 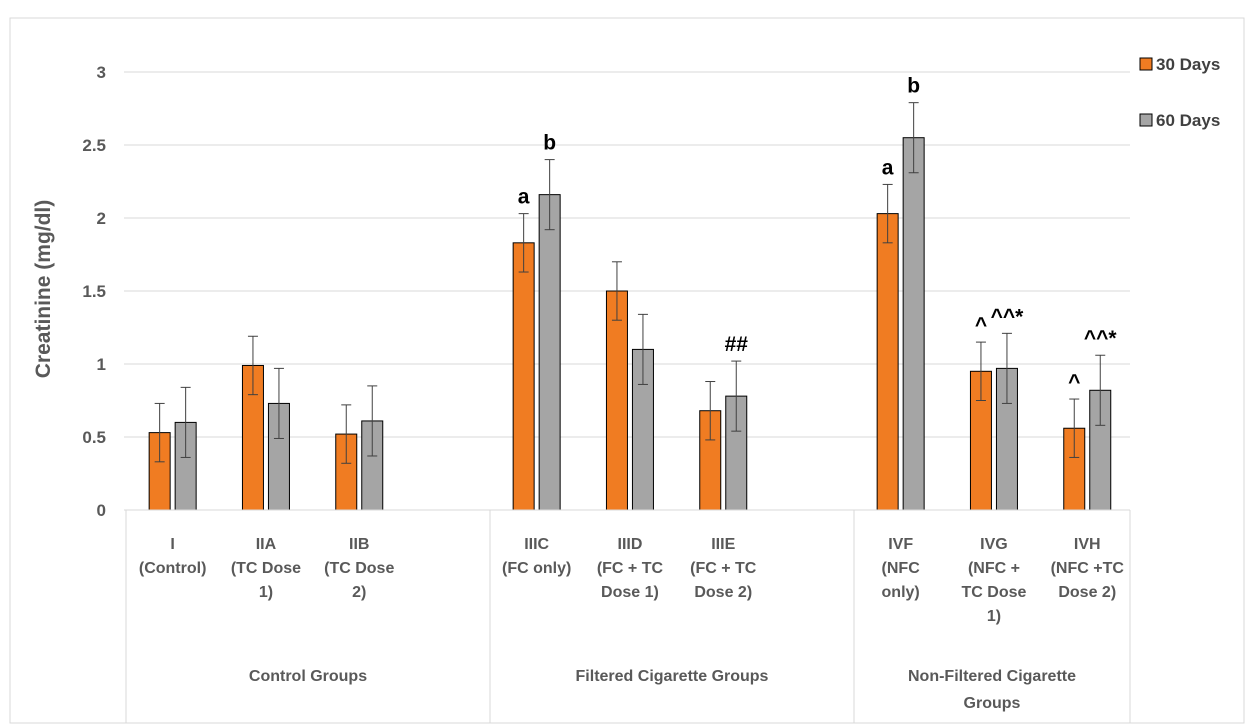 I want to click on significance-mark: ##, so click(x=737, y=344).